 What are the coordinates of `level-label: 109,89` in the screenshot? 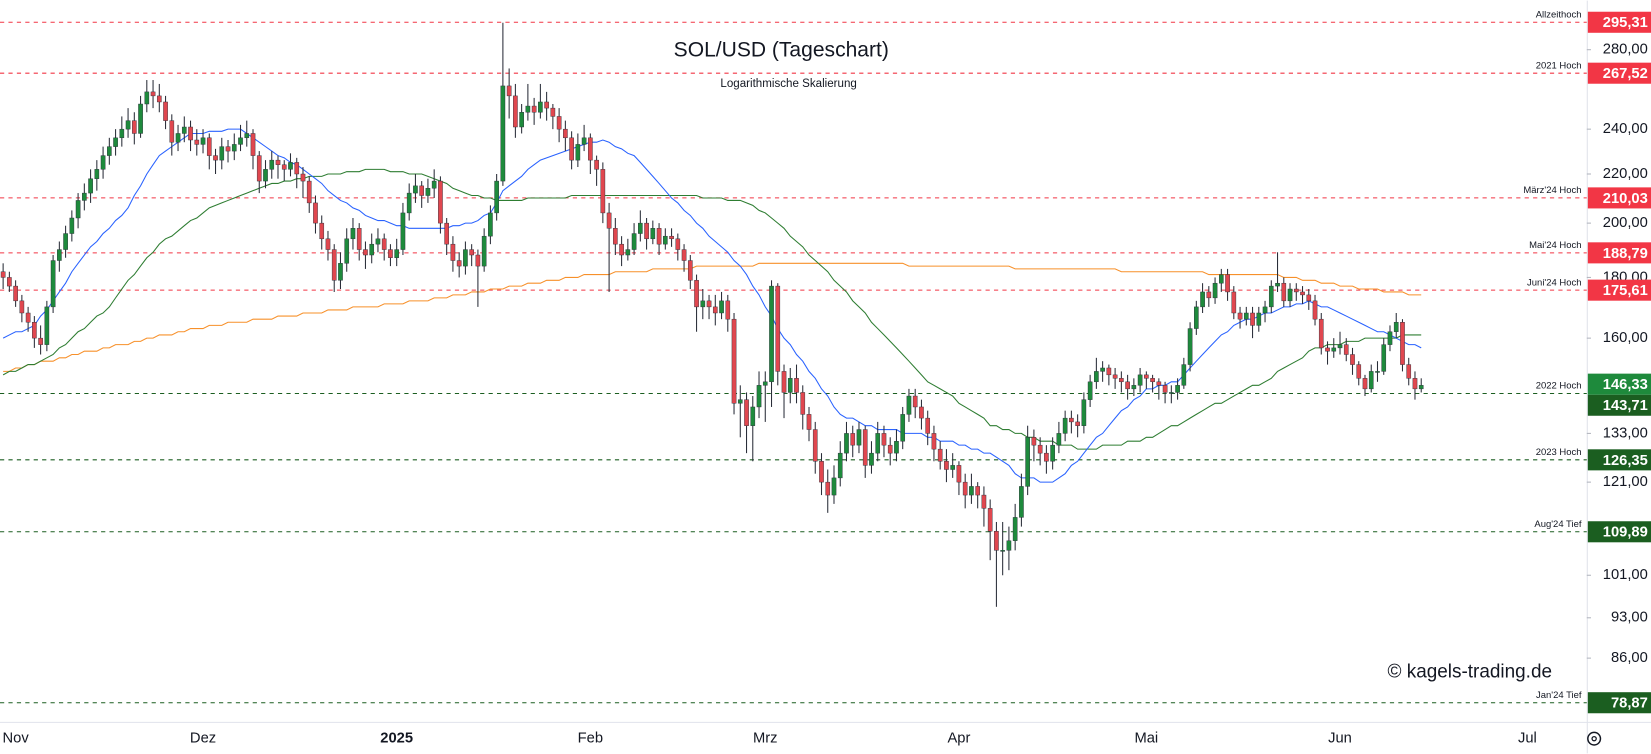 It's located at (1625, 533).